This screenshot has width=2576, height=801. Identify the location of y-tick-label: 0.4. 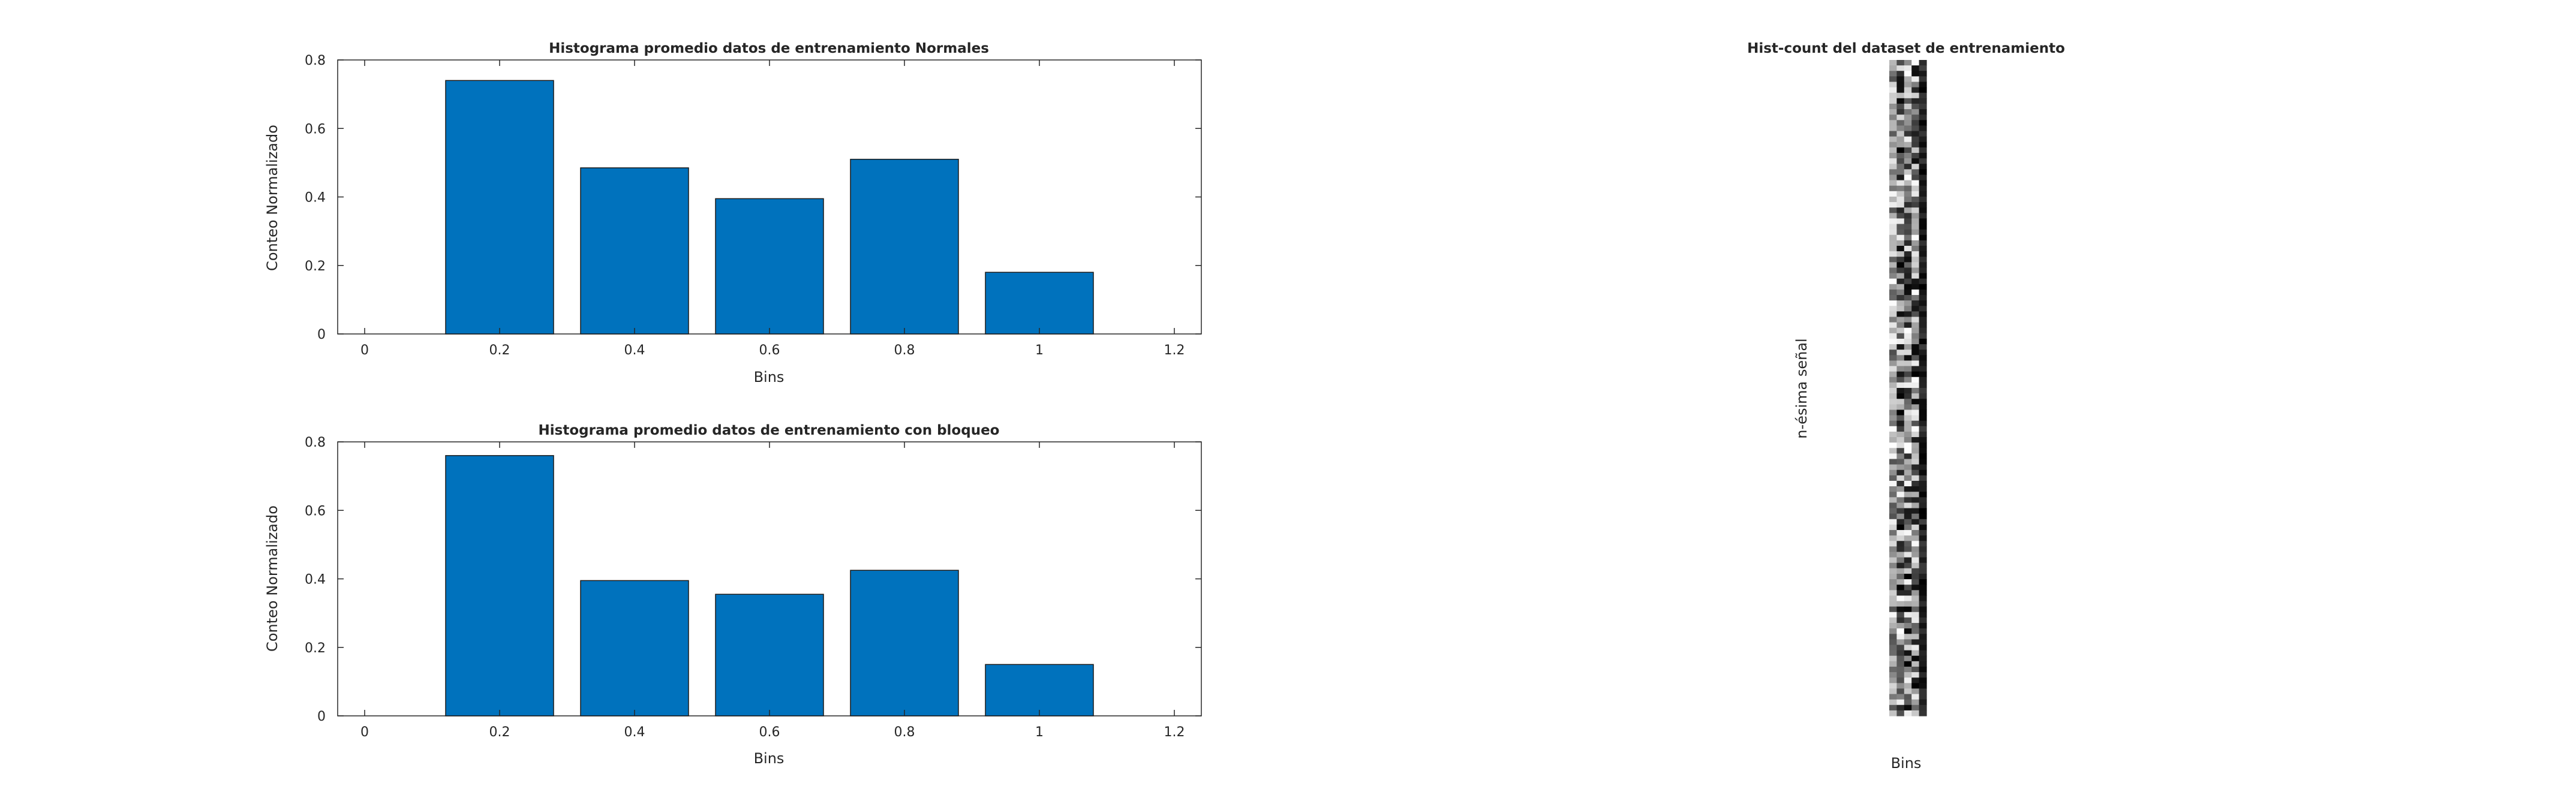
(316, 581).